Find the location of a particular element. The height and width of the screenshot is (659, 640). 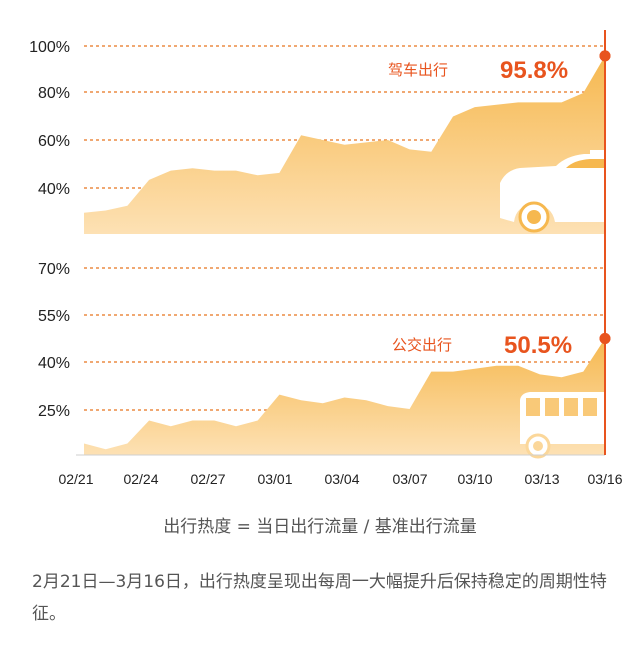

car-icon is located at coordinates (552, 191).